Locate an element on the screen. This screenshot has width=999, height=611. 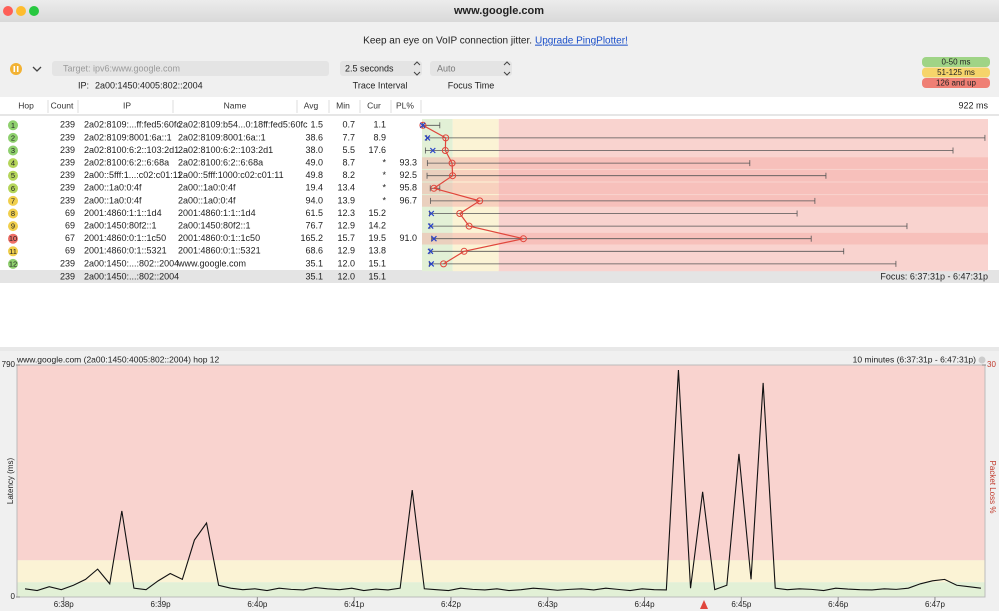
upgrade-link: Upgrade PingPlotter! is located at coordinates (581, 41).